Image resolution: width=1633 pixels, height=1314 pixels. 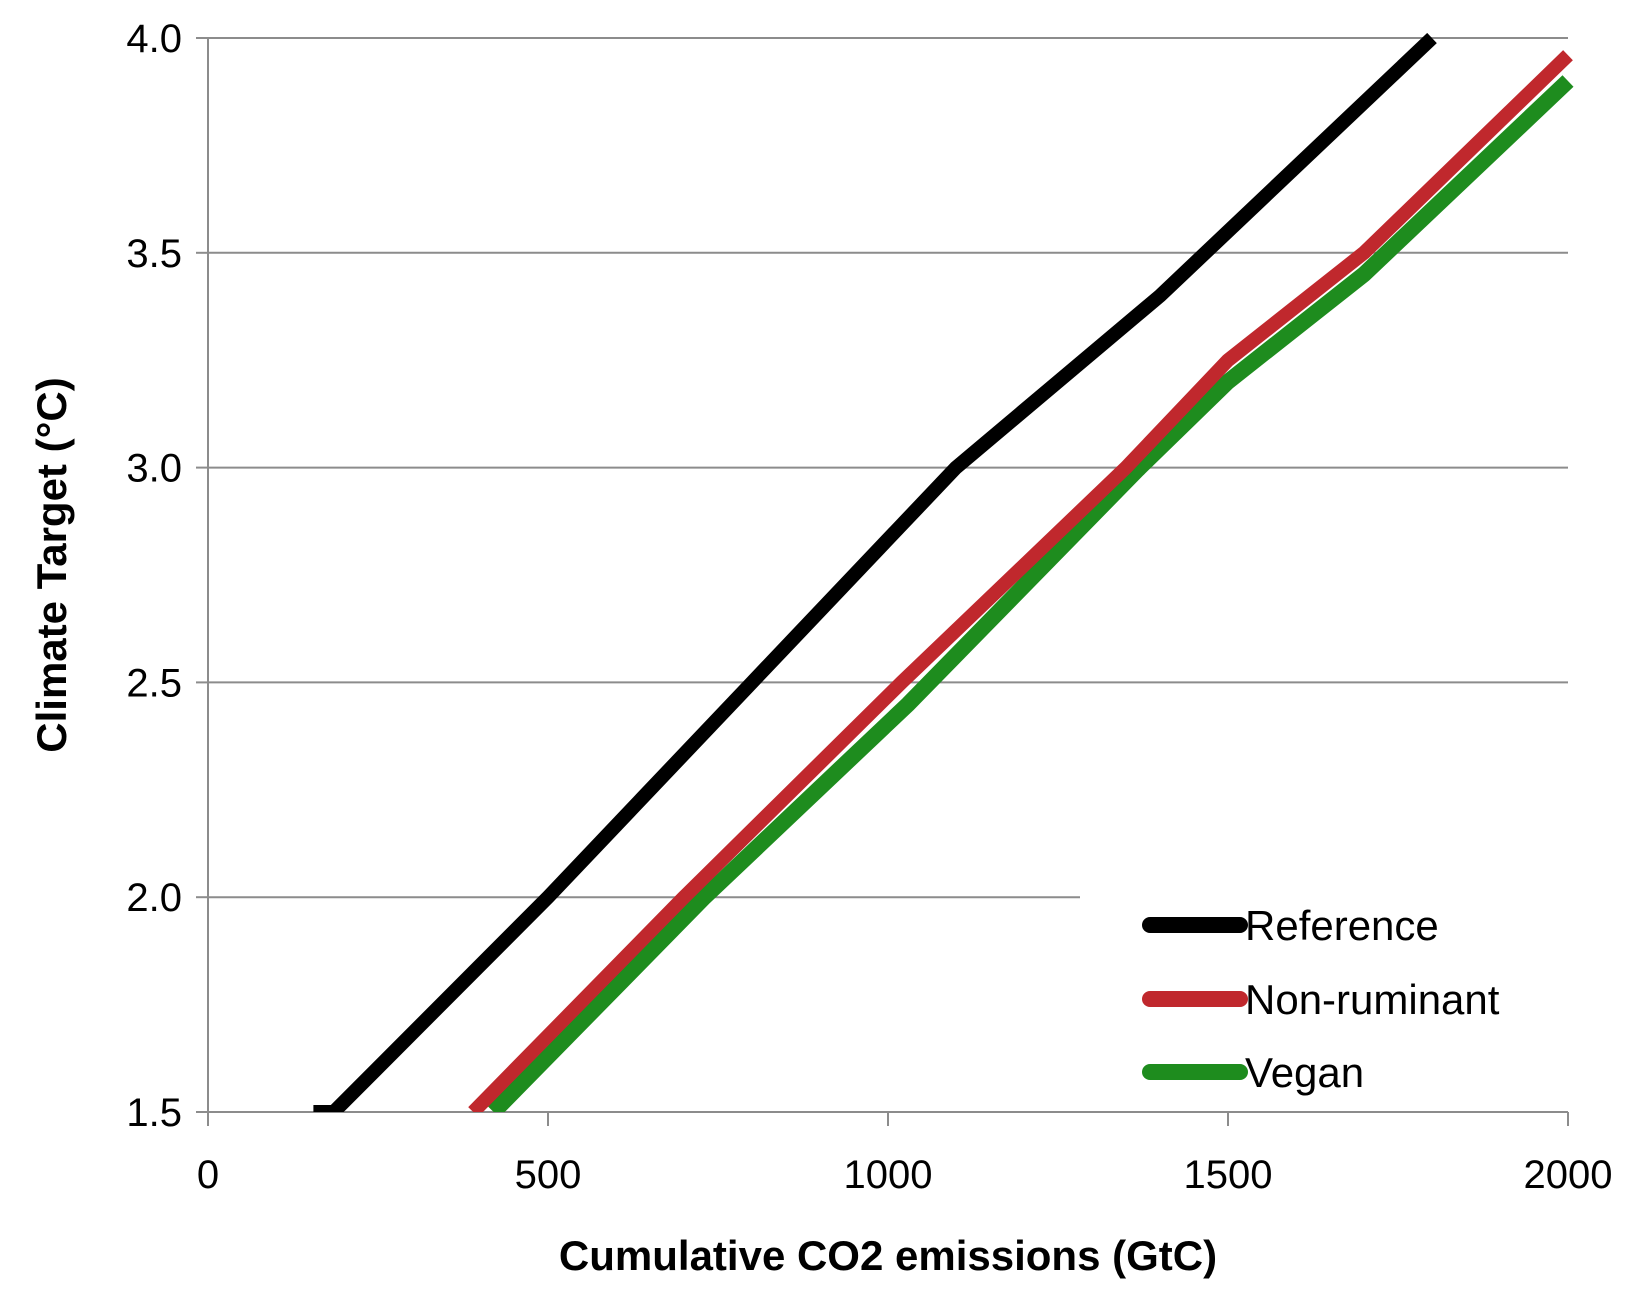 What do you see at coordinates (154, 469) in the screenshot?
I see `y-tick-label: 3.0` at bounding box center [154, 469].